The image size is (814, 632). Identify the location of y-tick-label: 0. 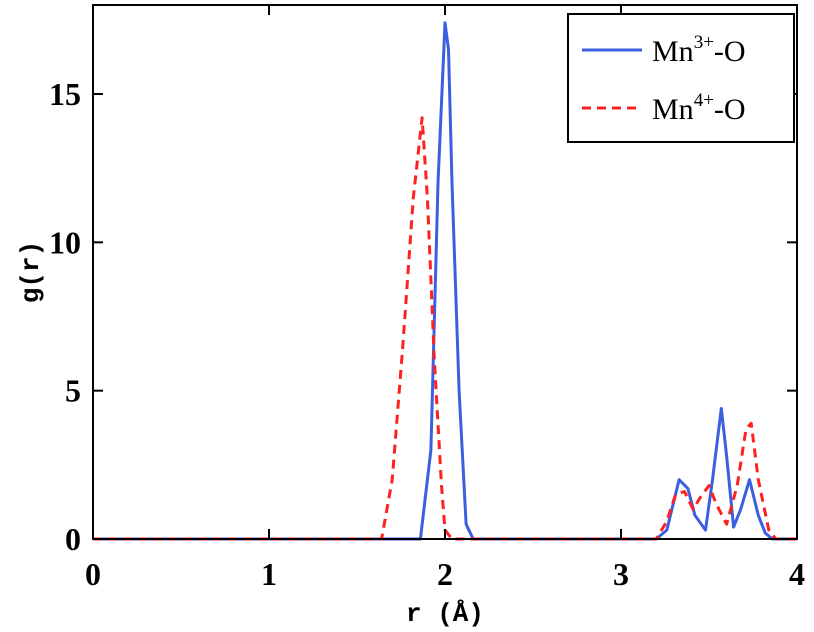
(73, 539).